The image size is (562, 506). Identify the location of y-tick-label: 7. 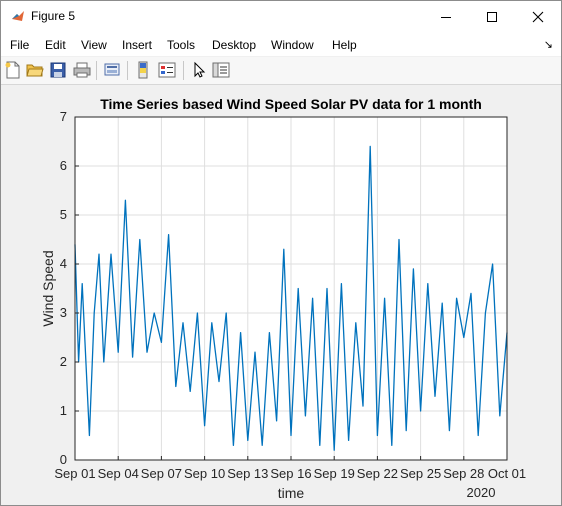
(63, 116).